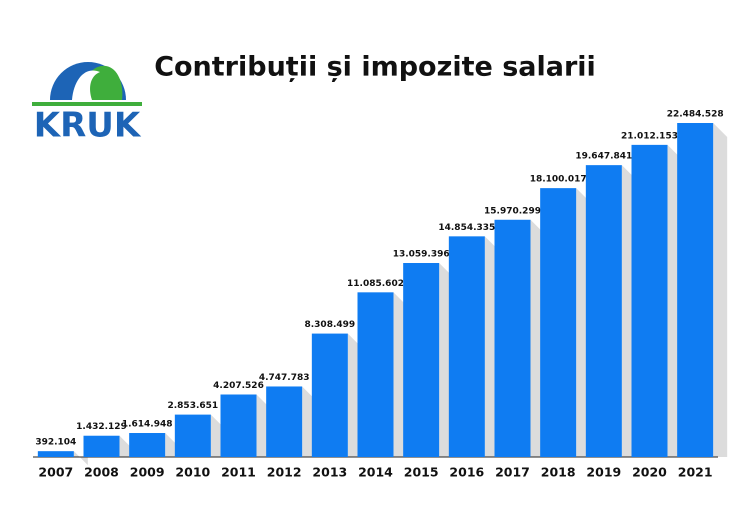 The width and height of the screenshot is (750, 530). Describe the element at coordinates (375, 472) in the screenshot. I see `x-tick-label: 2014` at that location.